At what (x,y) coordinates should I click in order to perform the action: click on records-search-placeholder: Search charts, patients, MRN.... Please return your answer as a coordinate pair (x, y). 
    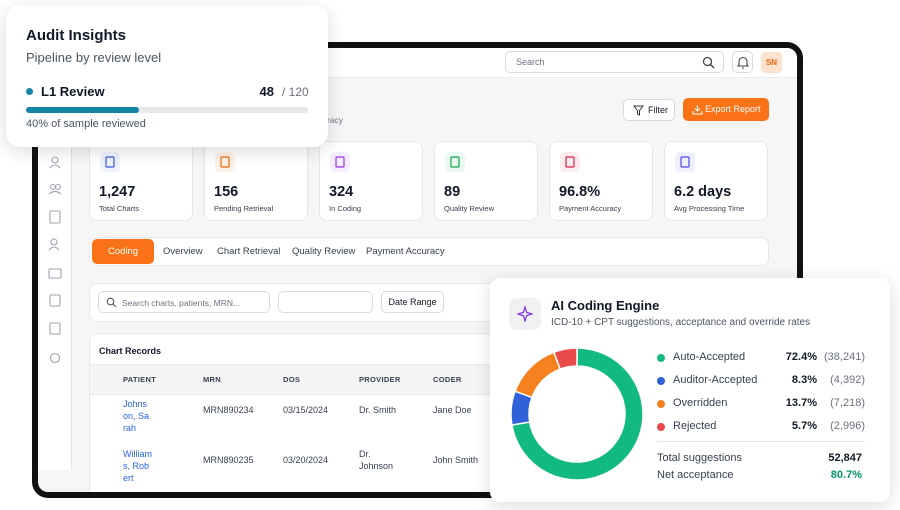
    Looking at the image, I should click on (181, 303).